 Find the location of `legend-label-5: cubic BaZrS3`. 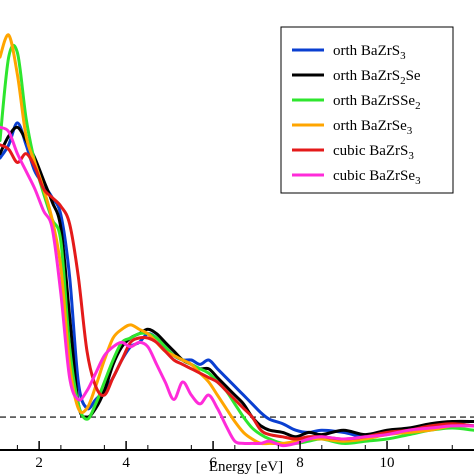

legend-label-5: cubic BaZrS3 is located at coordinates (373, 152).